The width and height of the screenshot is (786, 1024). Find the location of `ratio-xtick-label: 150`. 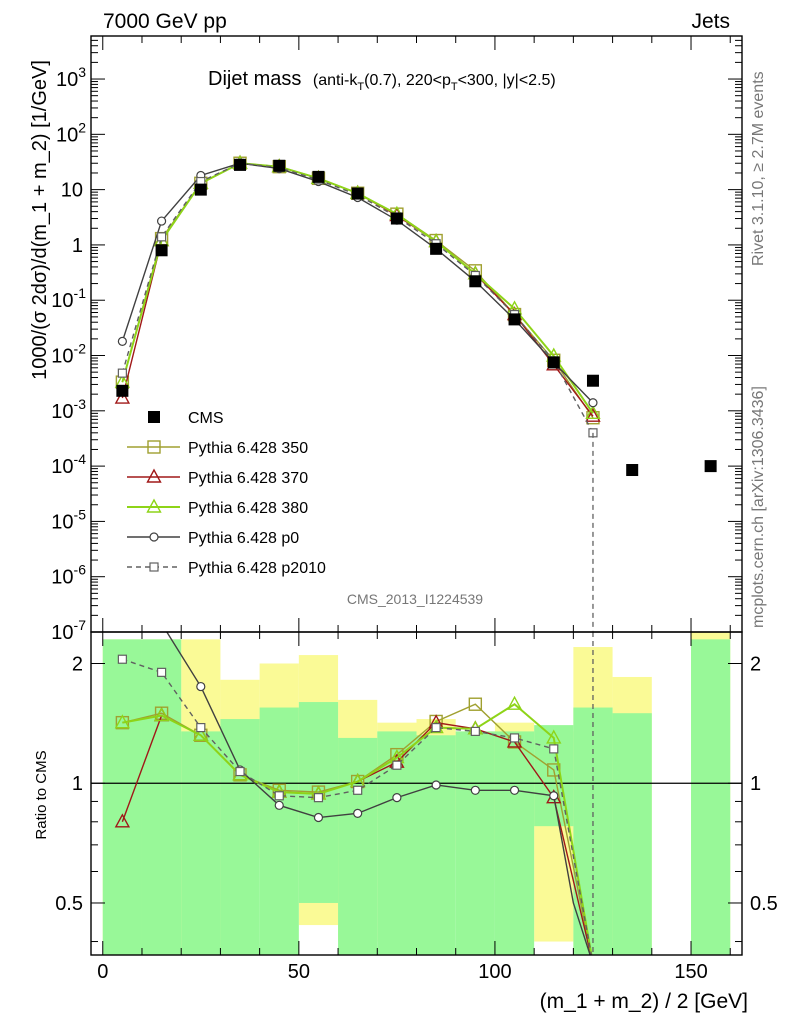

ratio-xtick-label: 150 is located at coordinates (690, 972).